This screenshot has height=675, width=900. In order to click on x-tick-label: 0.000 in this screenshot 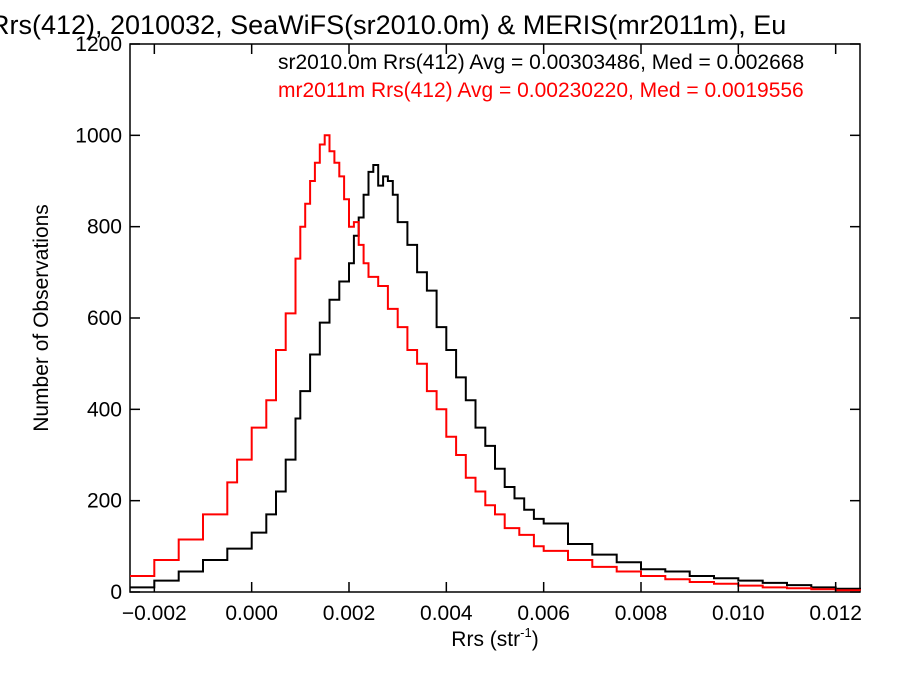, I will do `click(251, 613)`.